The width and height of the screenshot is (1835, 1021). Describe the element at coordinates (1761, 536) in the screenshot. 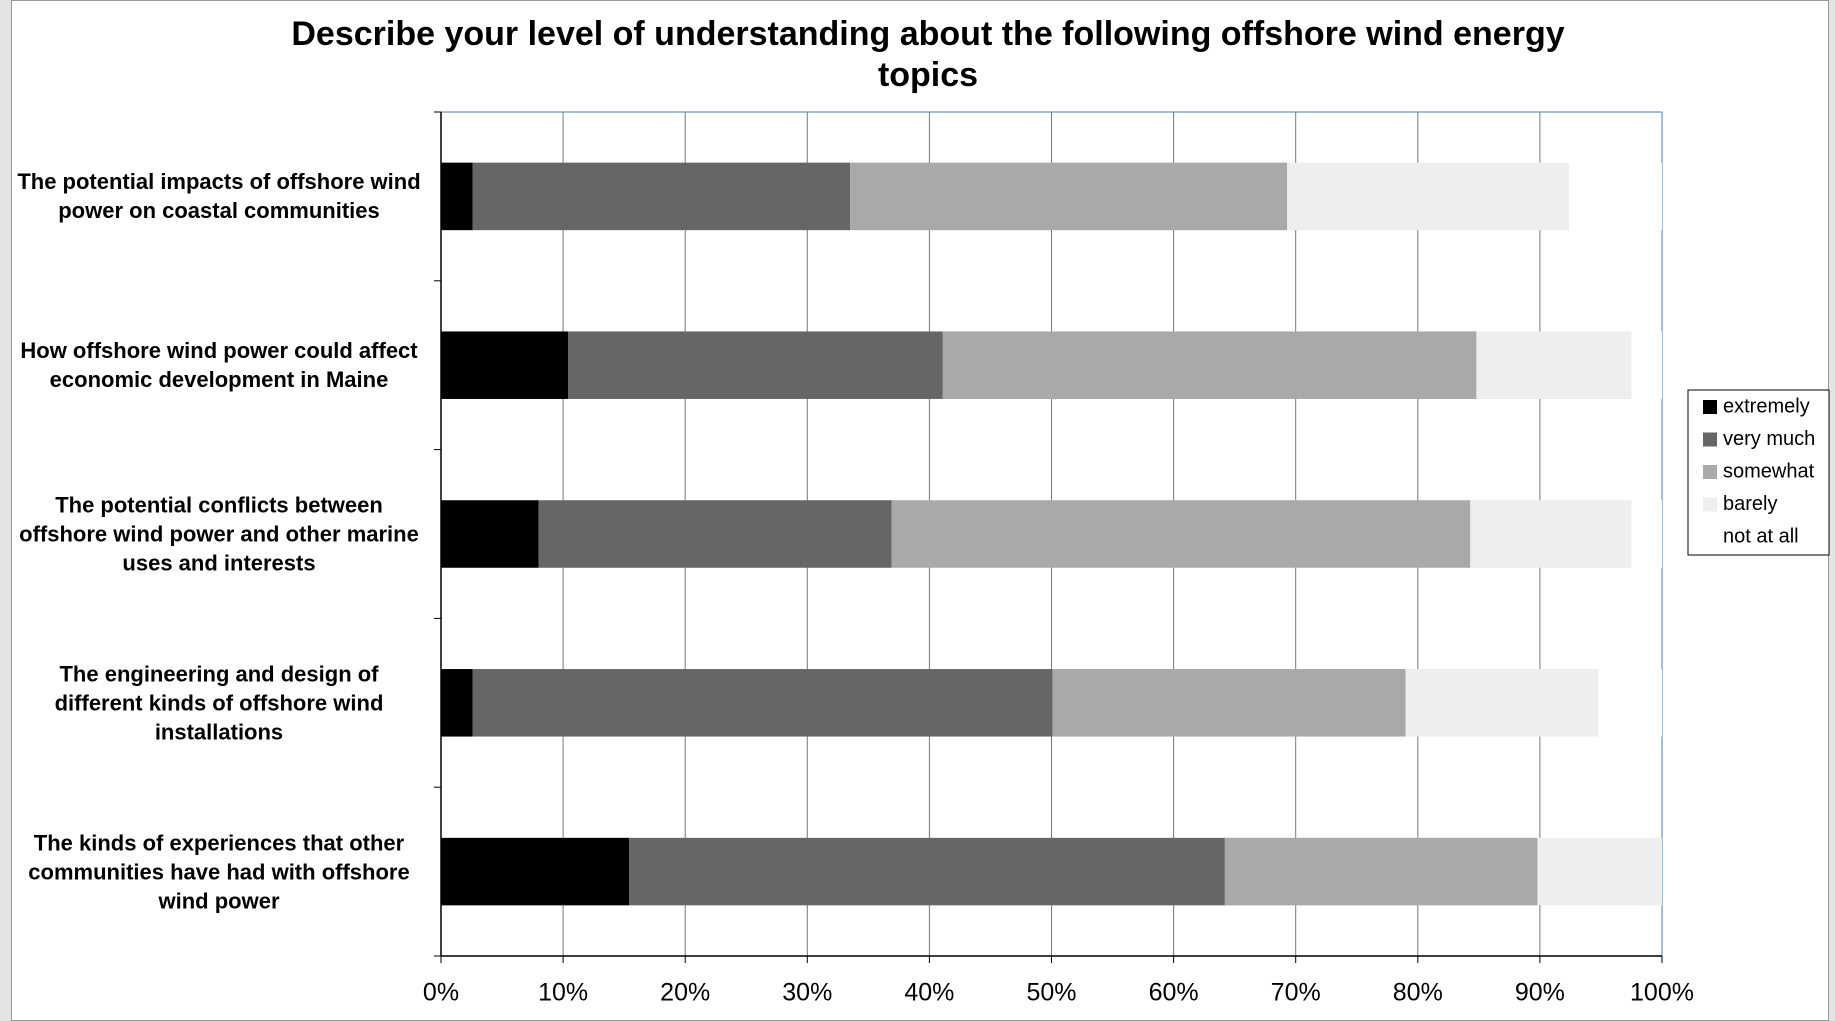

I see `legend-label: not at all` at that location.